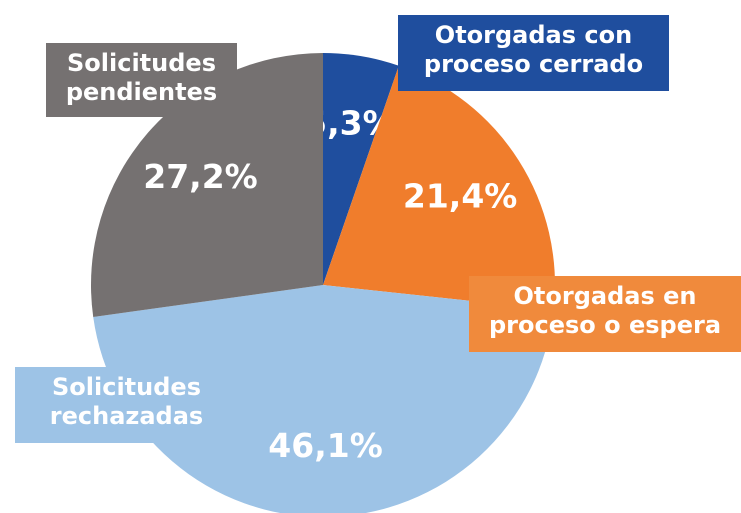 Image resolution: width=741 pixels, height=513 pixels. I want to click on category-label: Solicitudes pendientes, so click(141, 80).